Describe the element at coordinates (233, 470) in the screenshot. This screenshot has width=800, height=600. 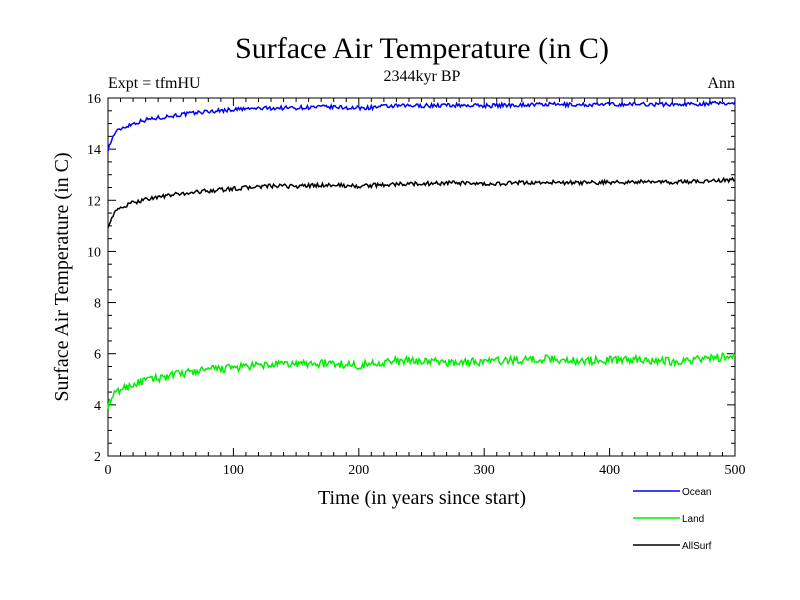
I see `x-tick-label: 100` at that location.